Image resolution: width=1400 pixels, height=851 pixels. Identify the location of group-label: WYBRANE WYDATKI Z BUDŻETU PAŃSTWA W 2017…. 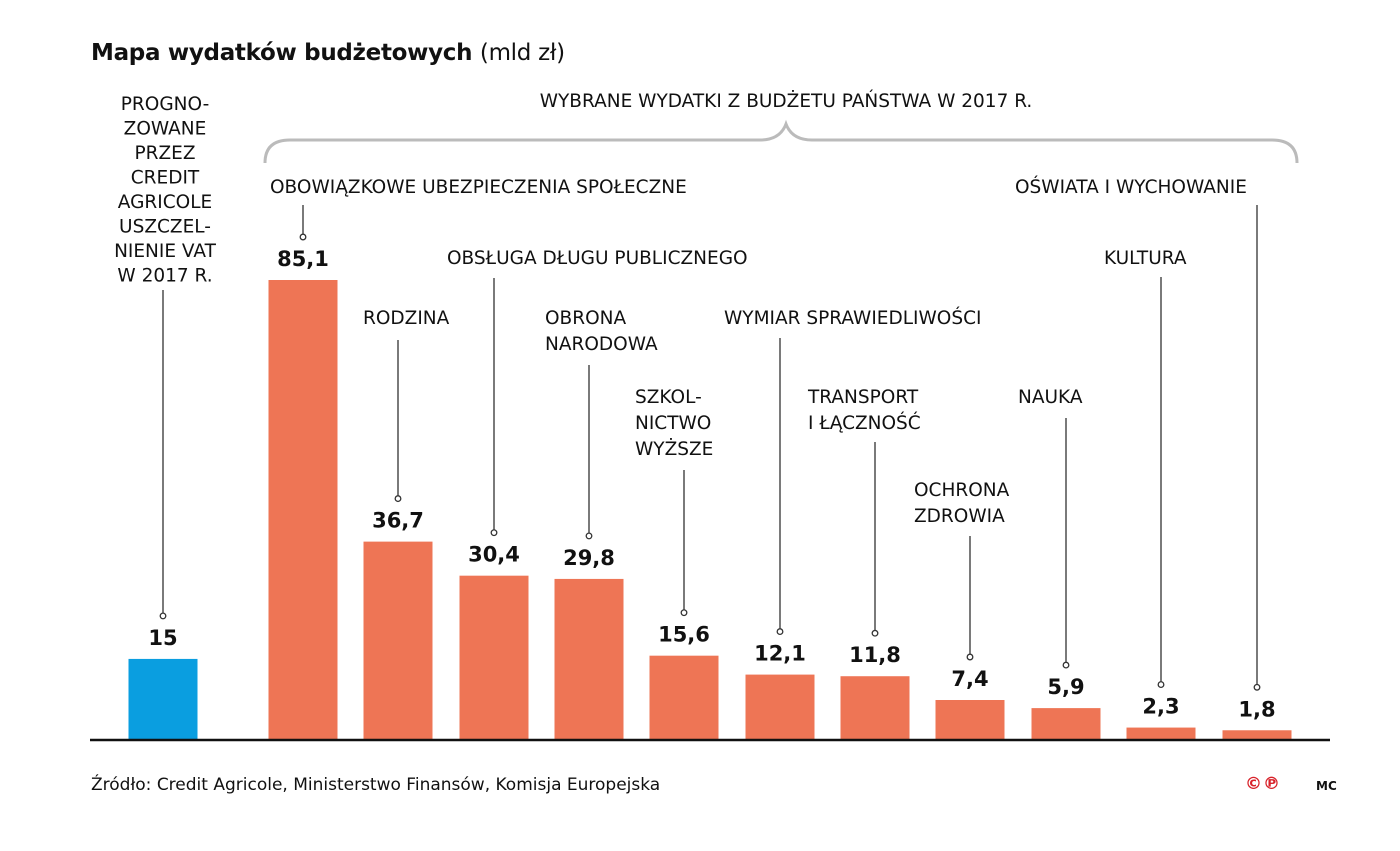
(786, 101).